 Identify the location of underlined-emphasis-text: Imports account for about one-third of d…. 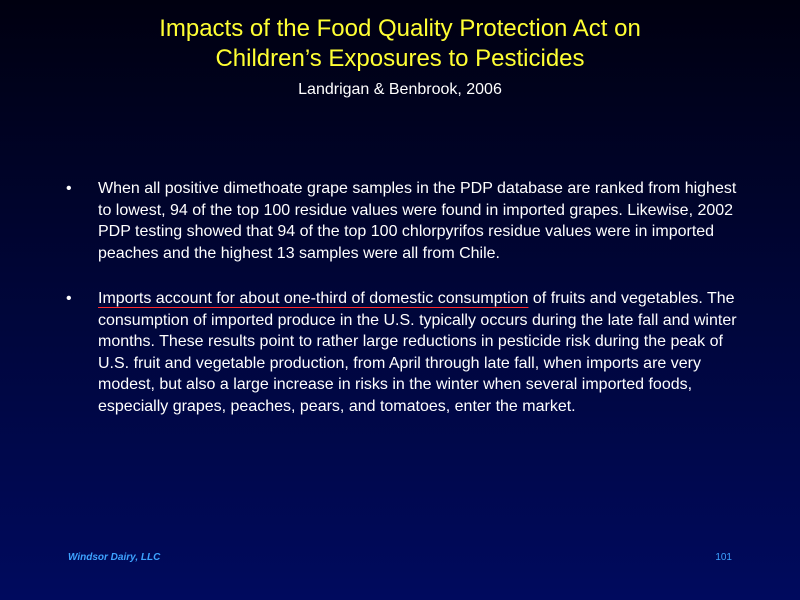
(313, 298).